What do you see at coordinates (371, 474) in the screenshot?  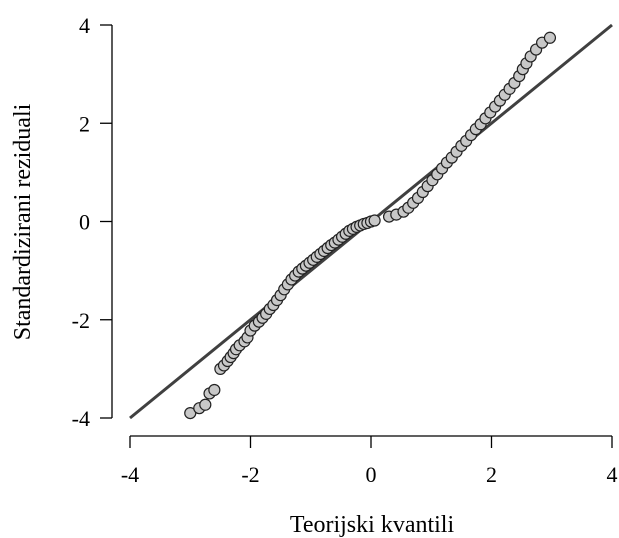 I see `x-tick-label: 0` at bounding box center [371, 474].